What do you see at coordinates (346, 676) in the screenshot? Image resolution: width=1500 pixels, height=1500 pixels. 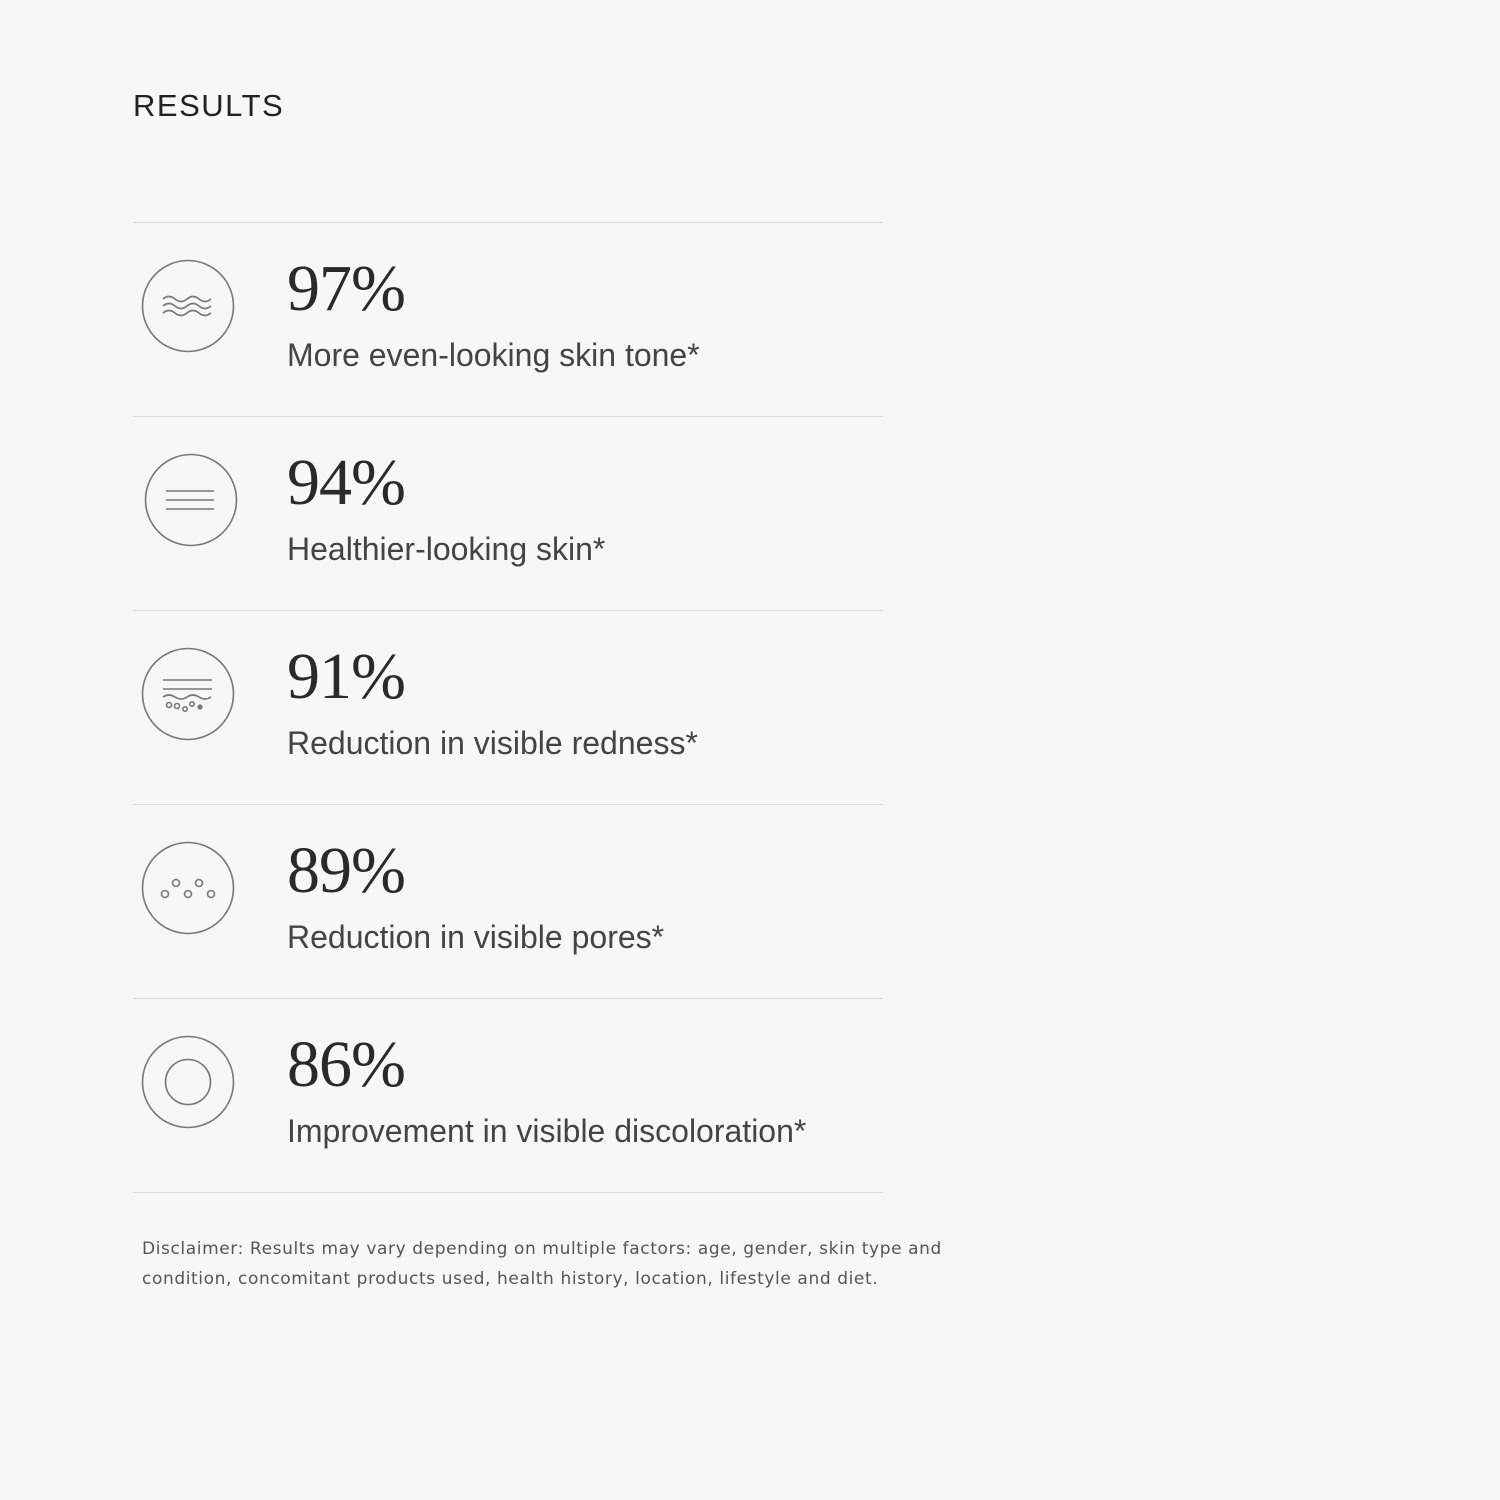 I see `result-percent: 91%` at bounding box center [346, 676].